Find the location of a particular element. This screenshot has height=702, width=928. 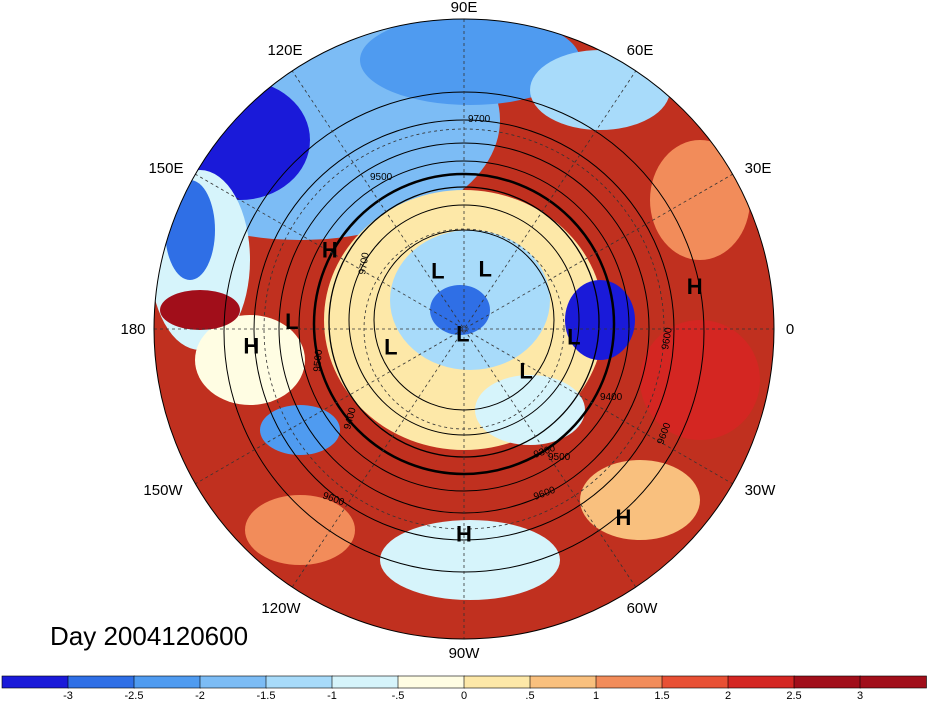

lon-label-90w: 90W is located at coordinates (465, 653).